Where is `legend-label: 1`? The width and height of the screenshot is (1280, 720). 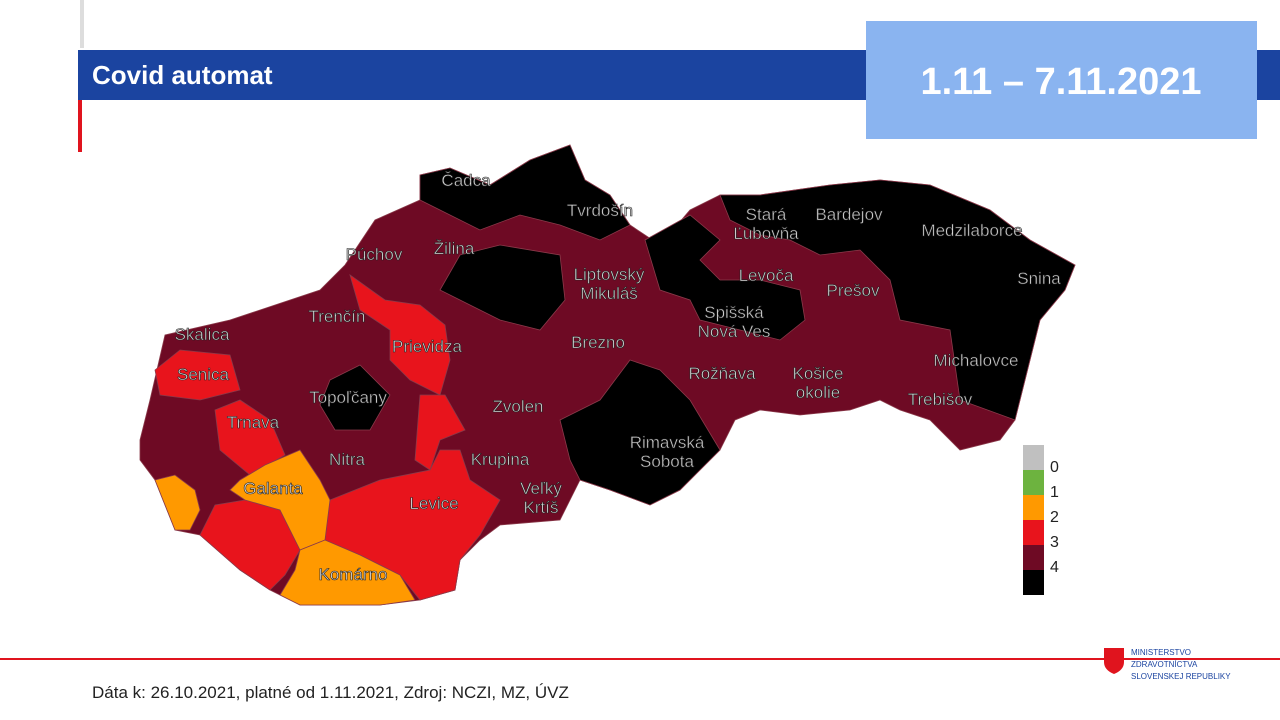
legend-label: 1 is located at coordinates (1054, 492).